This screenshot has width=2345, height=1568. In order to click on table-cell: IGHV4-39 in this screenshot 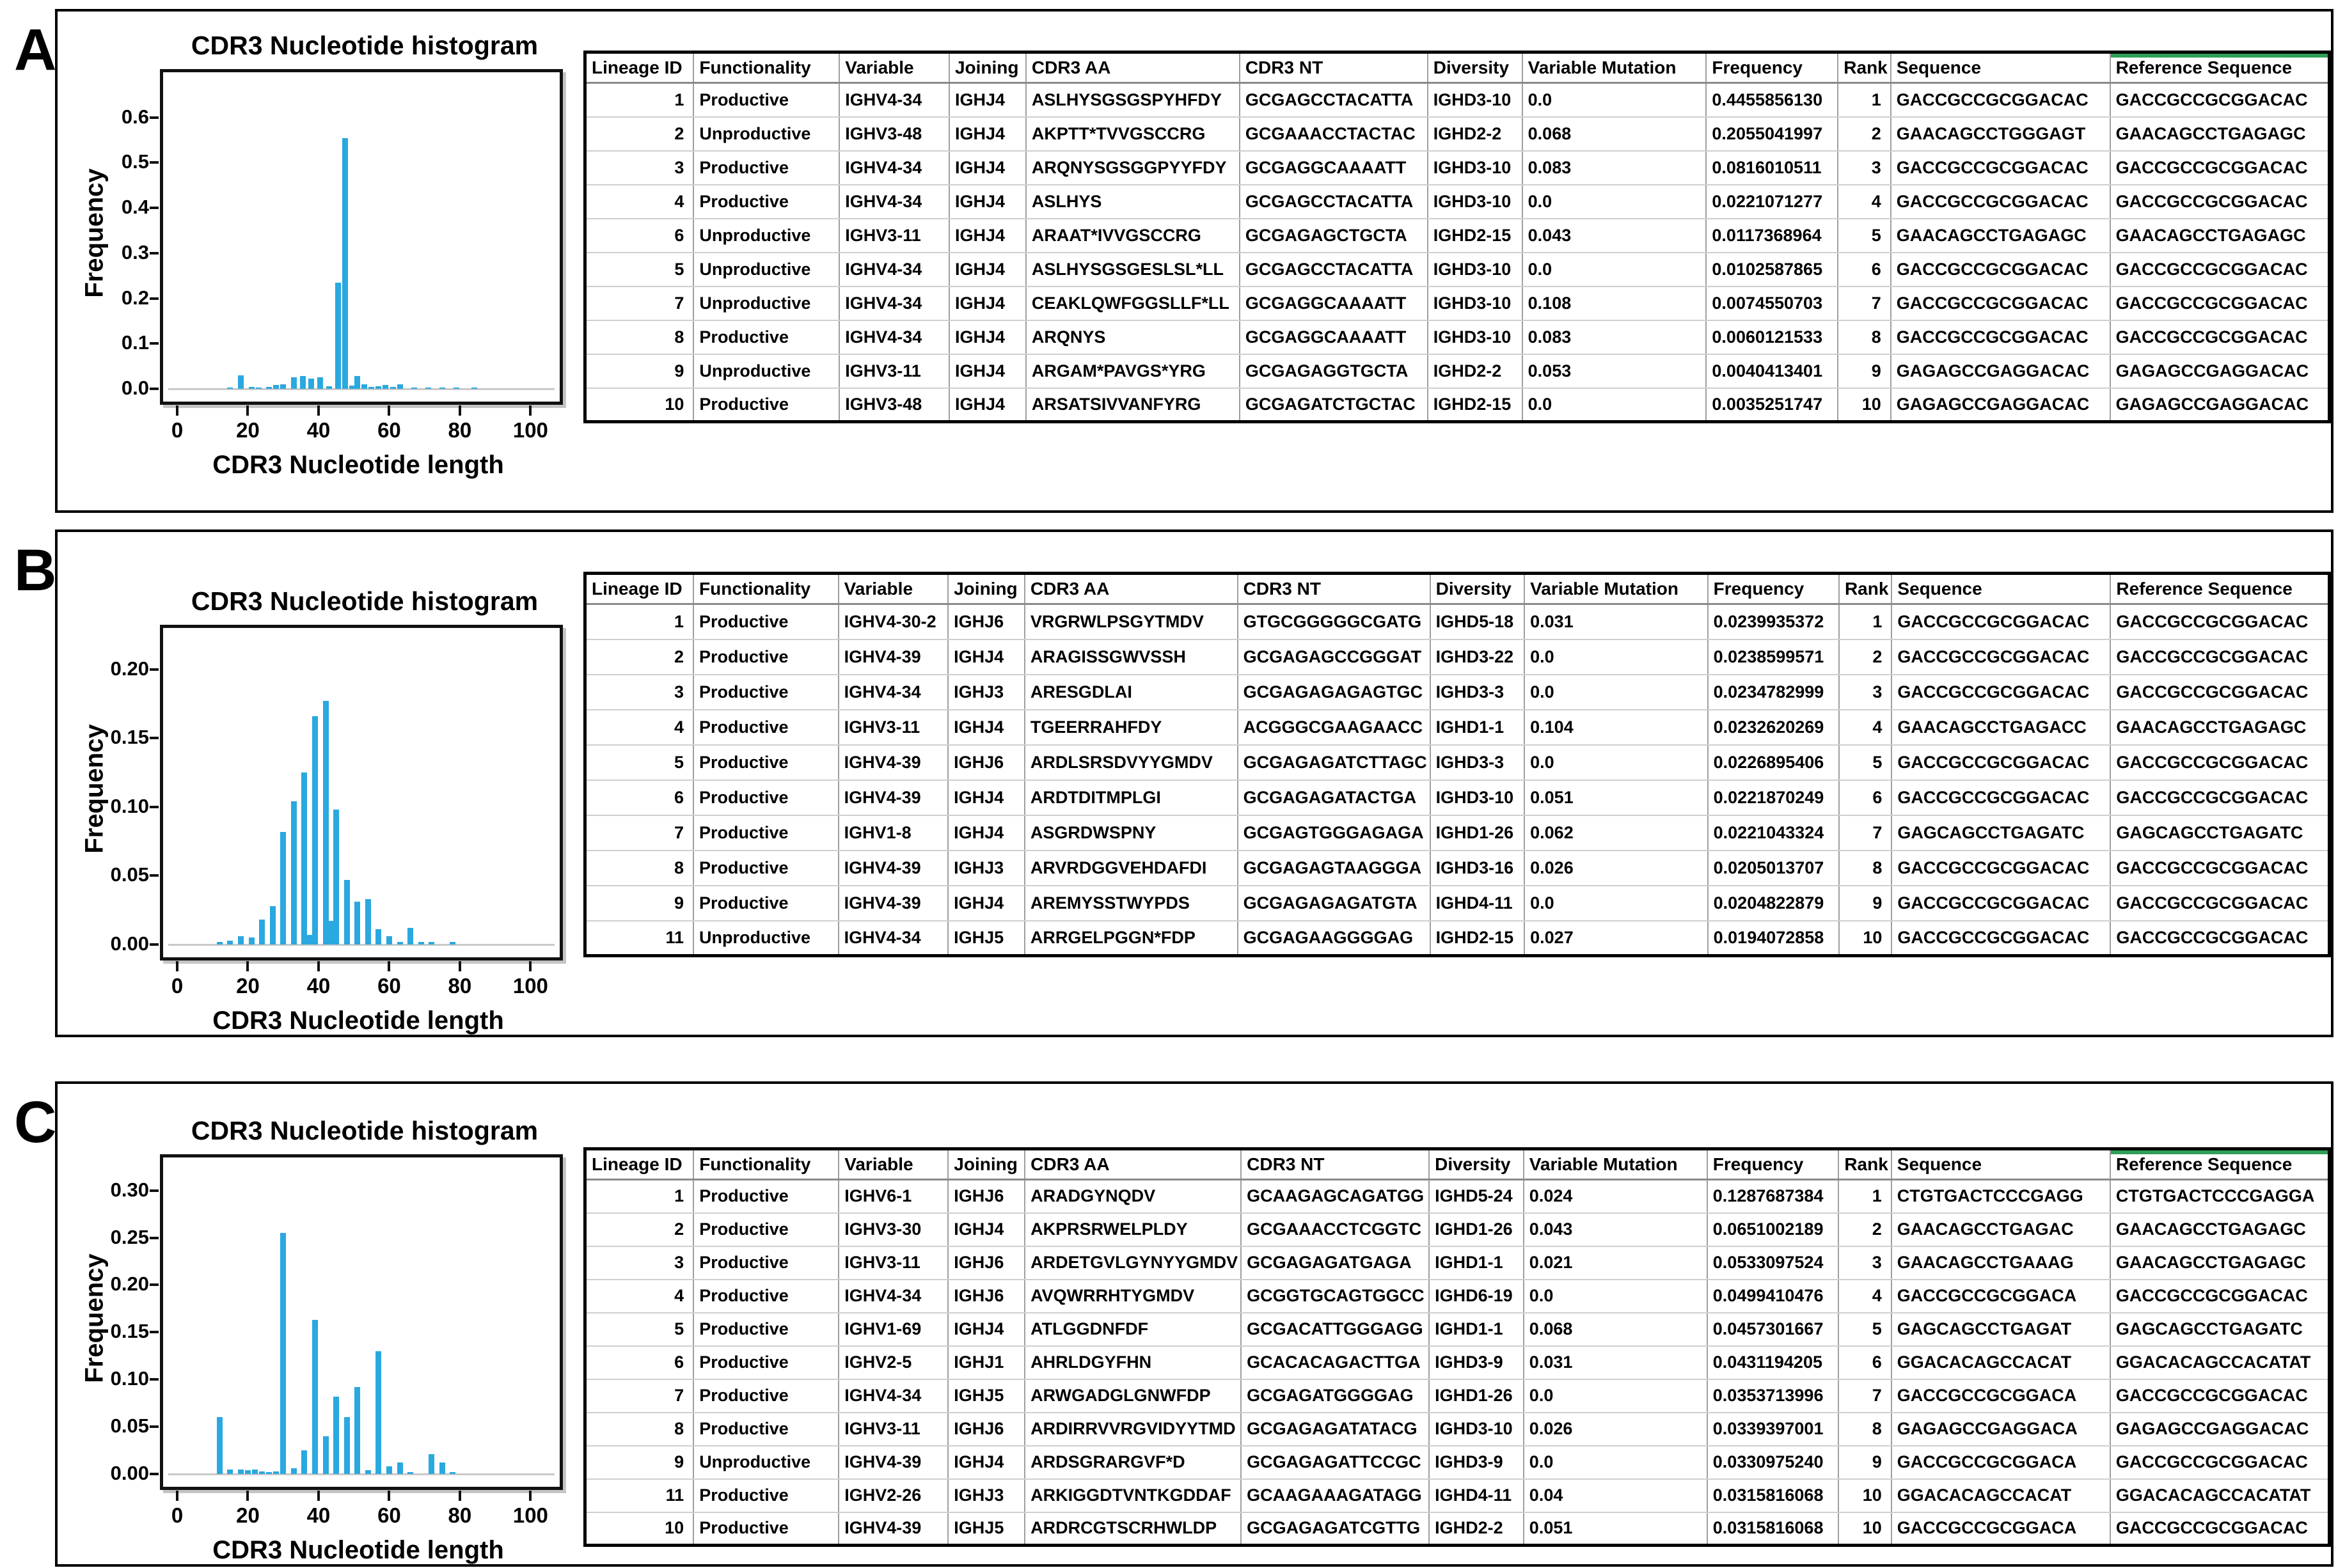, I will do `click(894, 1462)`.